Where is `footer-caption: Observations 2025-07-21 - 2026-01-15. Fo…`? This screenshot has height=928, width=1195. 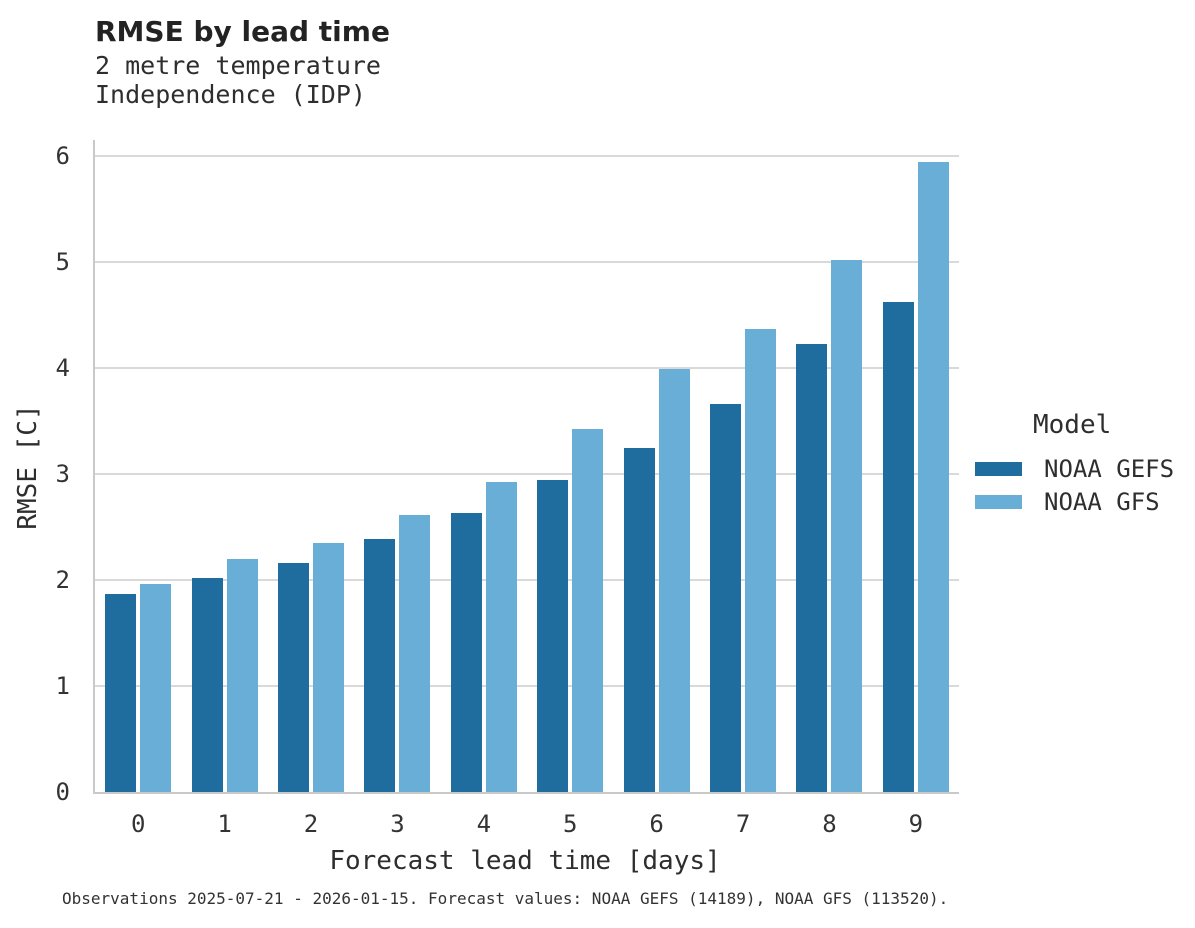 footer-caption: Observations 2025-07-21 - 2026-01-15. Fo… is located at coordinates (505, 898).